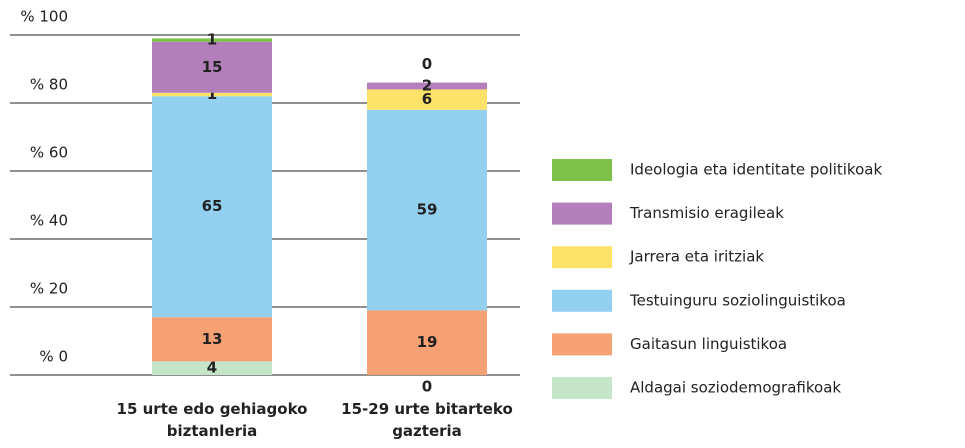 The image size is (965, 448). I want to click on legend-label: Gaitasun linguistikoa, so click(708, 344).